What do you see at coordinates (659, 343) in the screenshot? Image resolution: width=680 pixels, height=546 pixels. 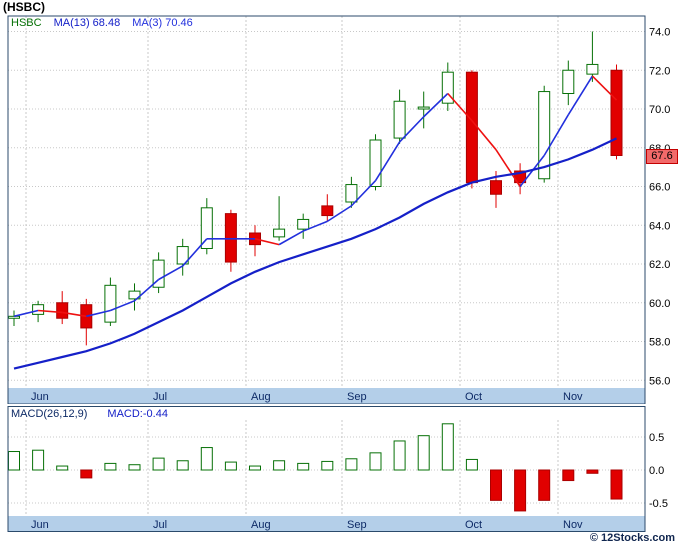 I see `svg-text: 58.0` at bounding box center [659, 343].